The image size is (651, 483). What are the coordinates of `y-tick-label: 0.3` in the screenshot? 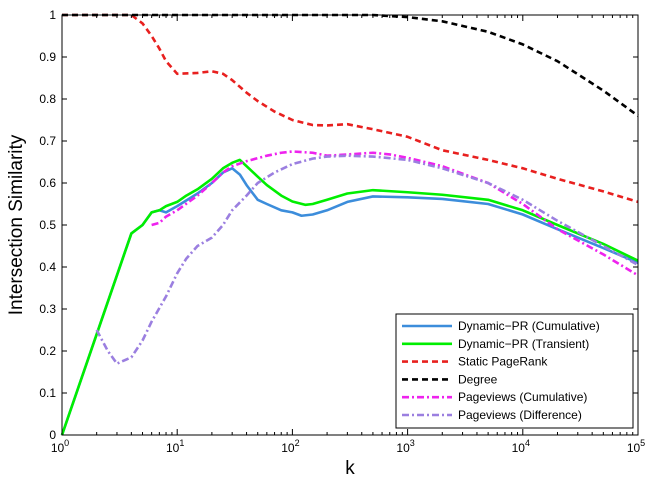 It's located at (47, 309).